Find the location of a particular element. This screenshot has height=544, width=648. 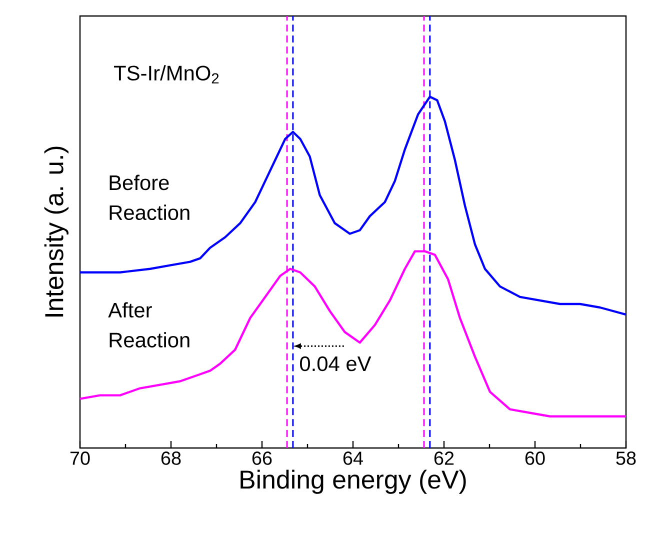

x-tick-label: 60 is located at coordinates (535, 458).